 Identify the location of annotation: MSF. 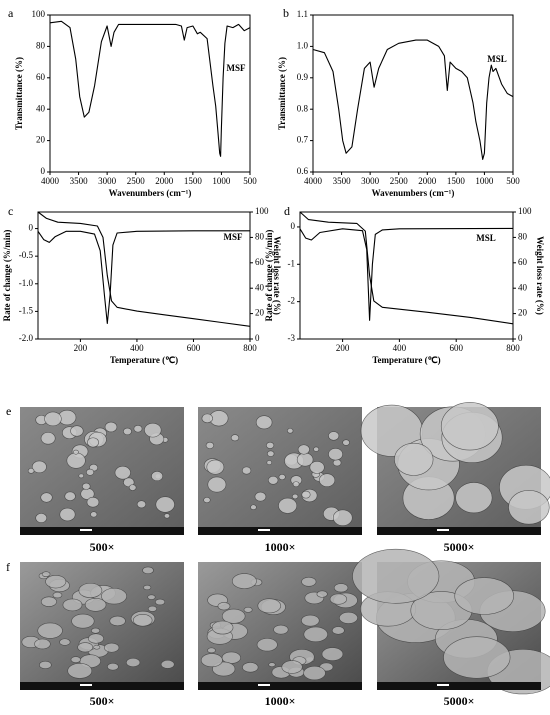
(237, 68).